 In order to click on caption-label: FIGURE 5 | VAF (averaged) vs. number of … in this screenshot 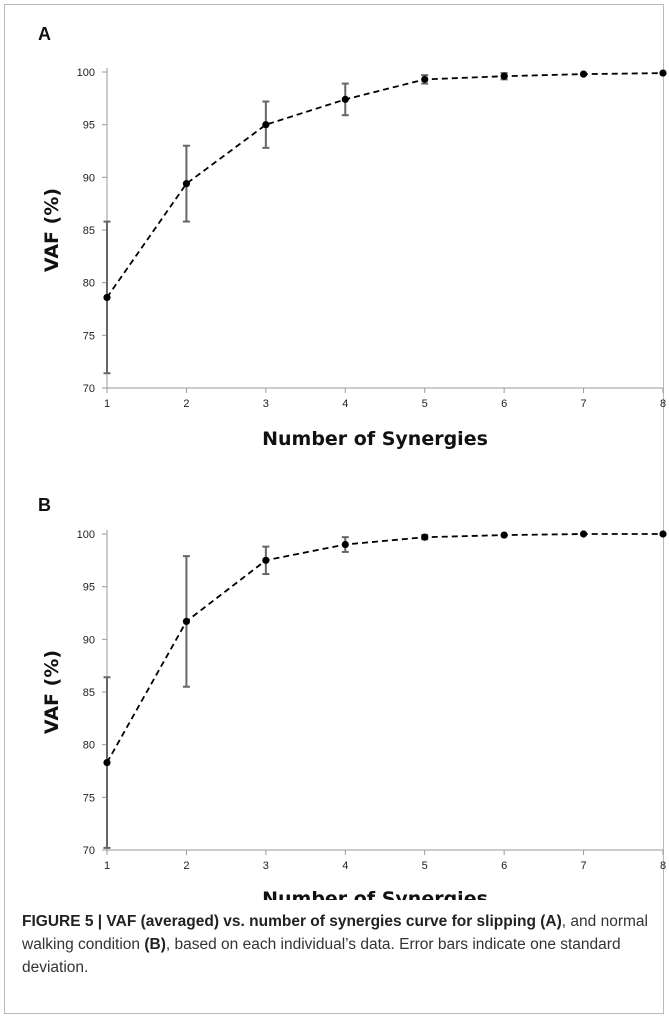, I will do `click(279, 921)`.